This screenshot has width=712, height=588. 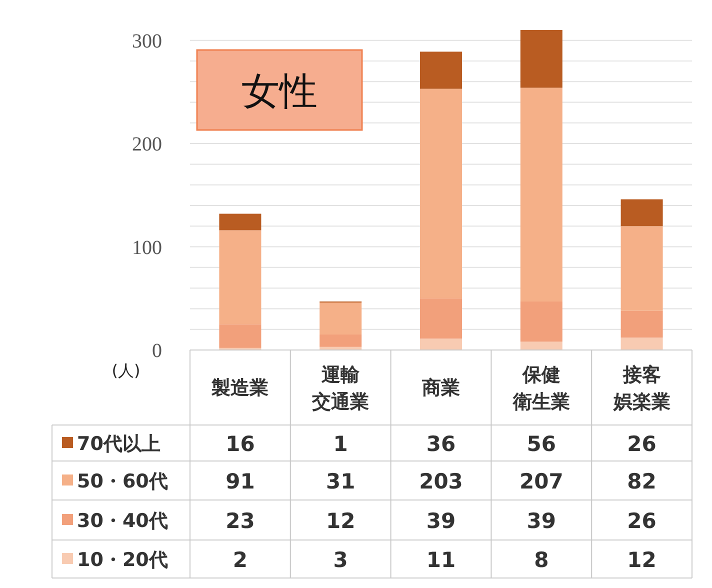 I want to click on data-label: 23, so click(x=240, y=521).